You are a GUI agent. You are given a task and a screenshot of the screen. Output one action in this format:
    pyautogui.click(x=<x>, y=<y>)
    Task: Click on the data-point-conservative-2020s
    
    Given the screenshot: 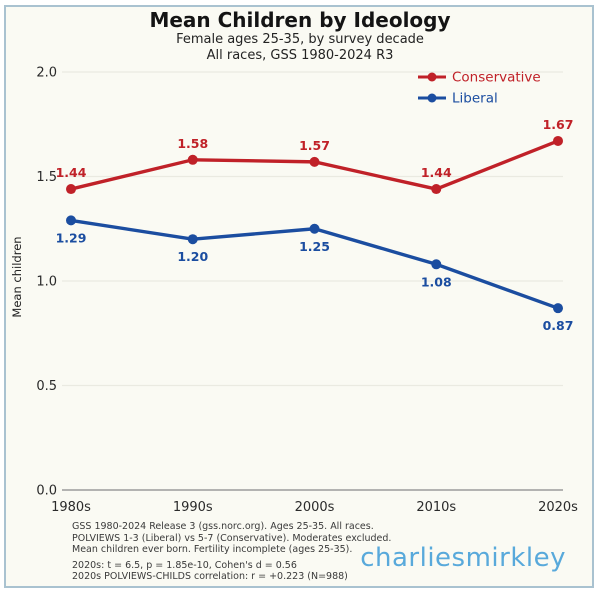 What is the action you would take?
    pyautogui.click(x=558, y=140)
    